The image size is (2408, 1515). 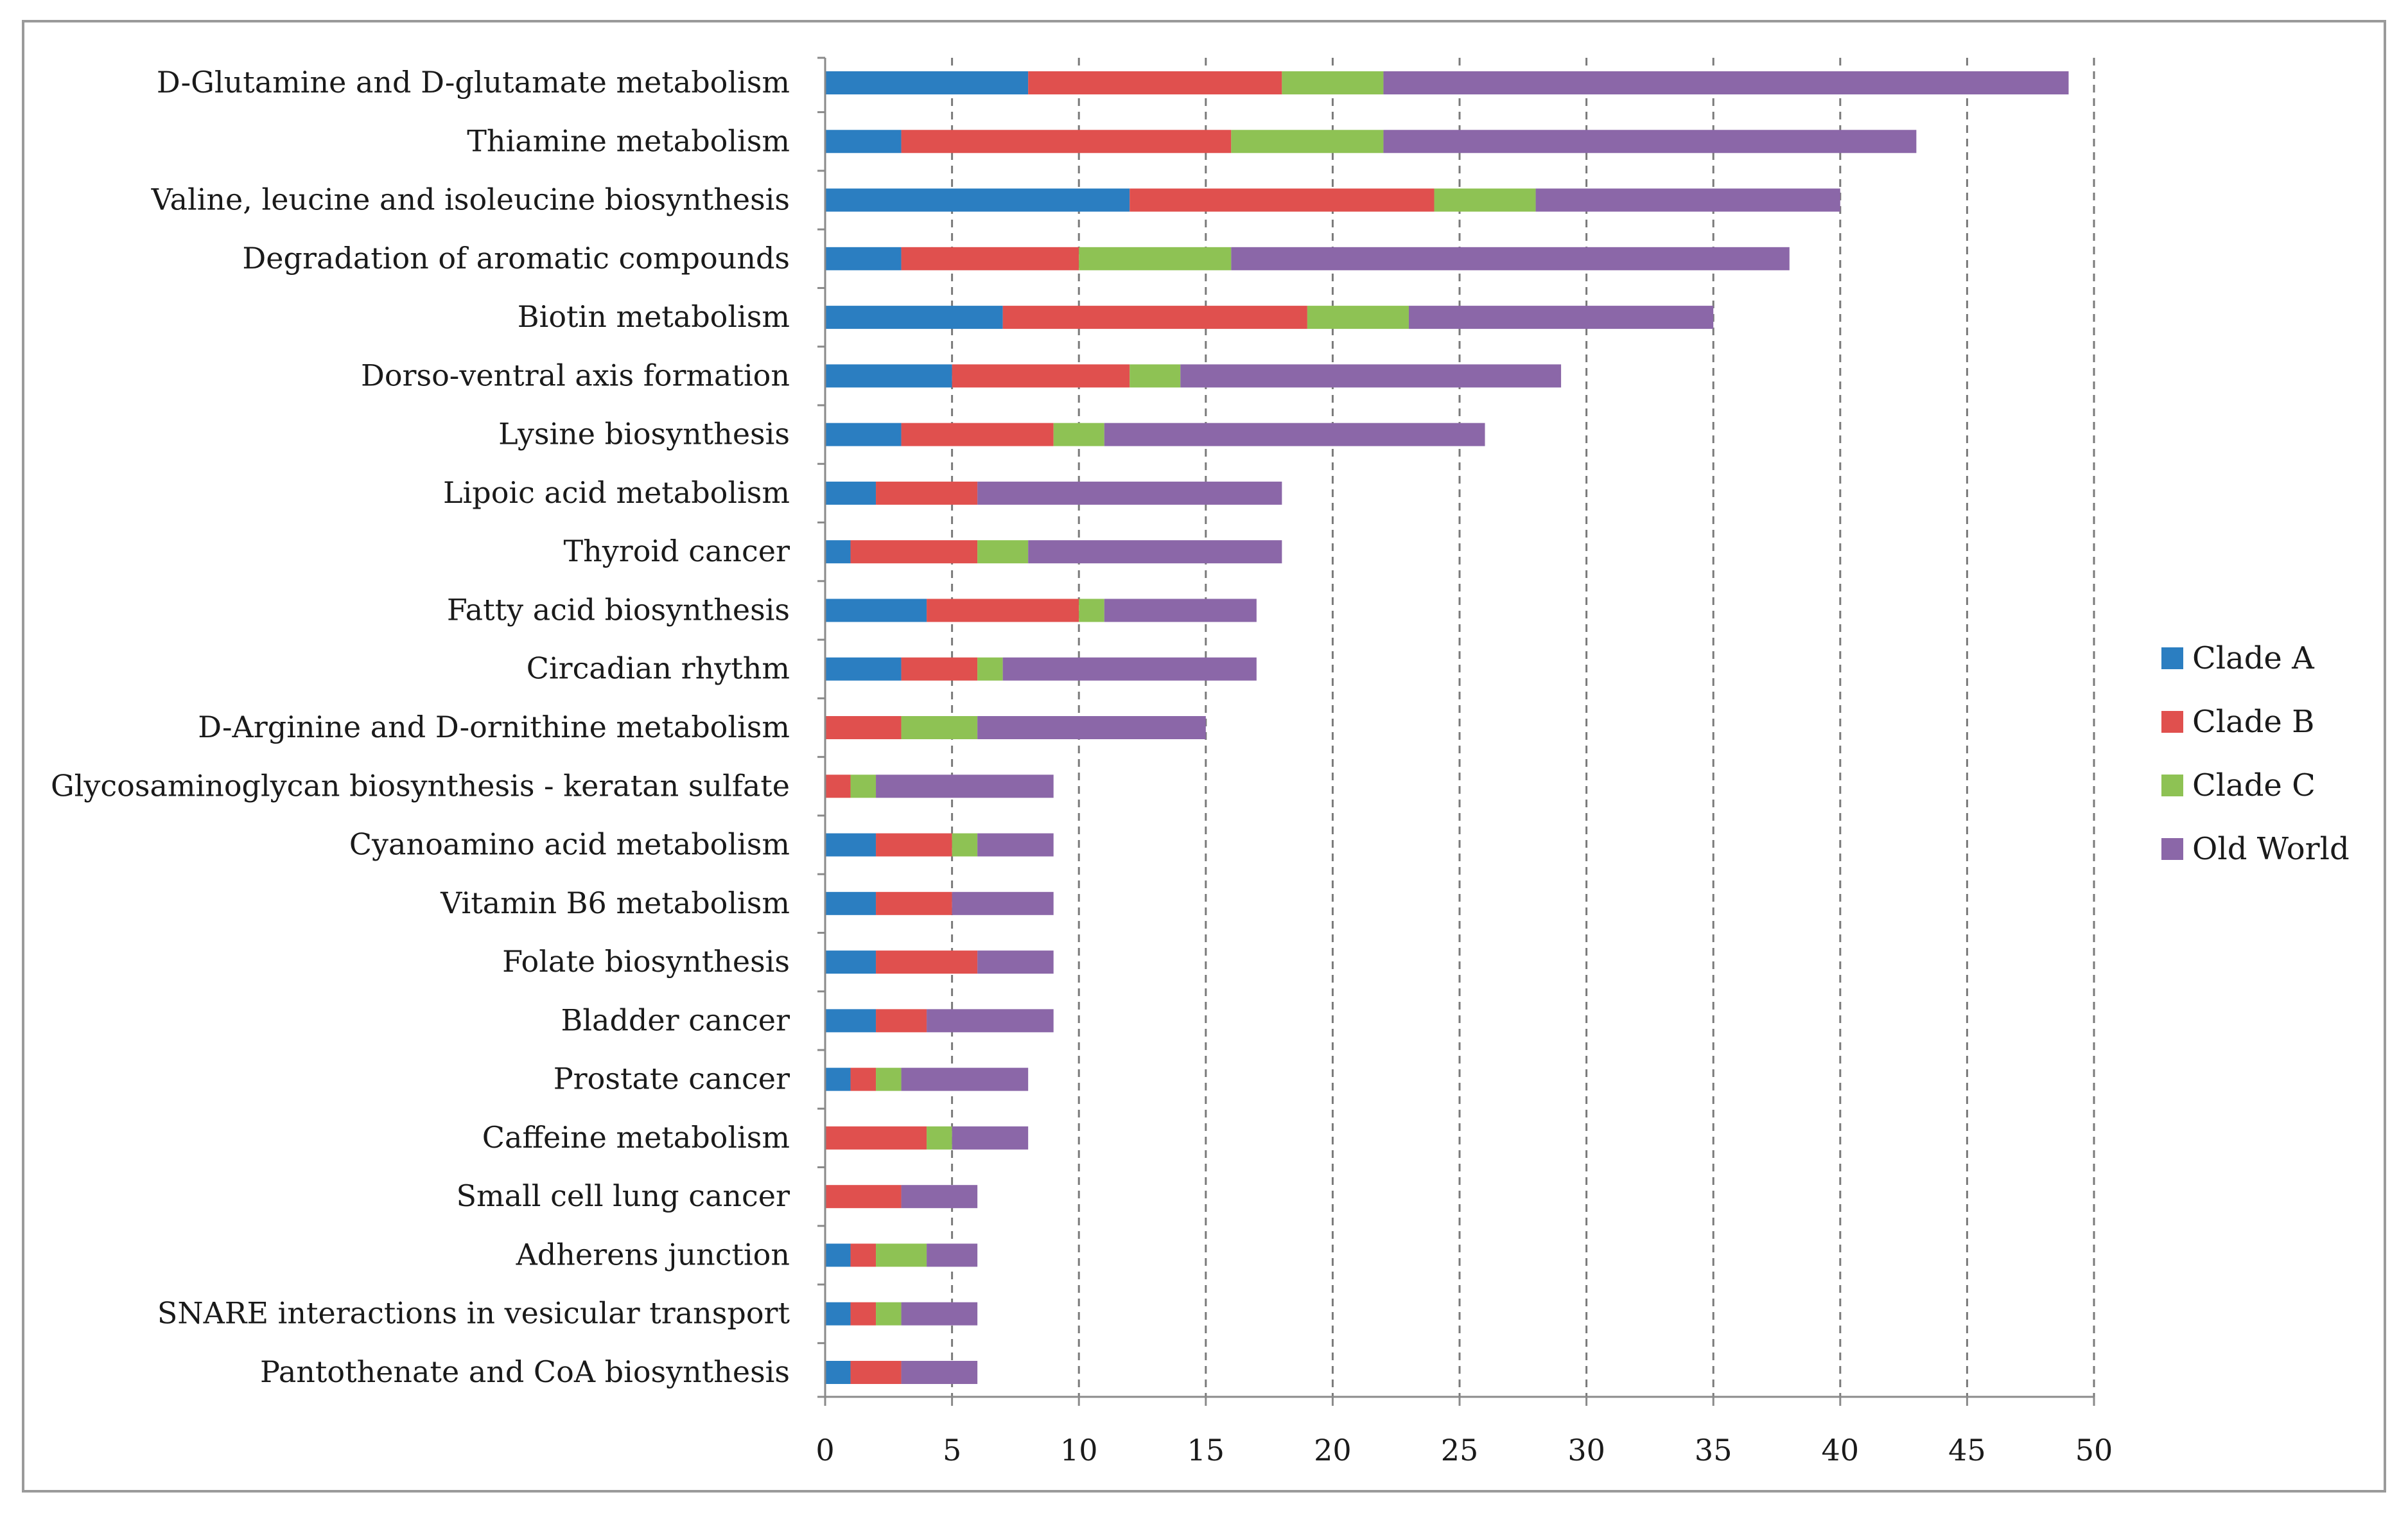 What do you see at coordinates (1714, 1450) in the screenshot?
I see `x-tick-label-35: 35` at bounding box center [1714, 1450].